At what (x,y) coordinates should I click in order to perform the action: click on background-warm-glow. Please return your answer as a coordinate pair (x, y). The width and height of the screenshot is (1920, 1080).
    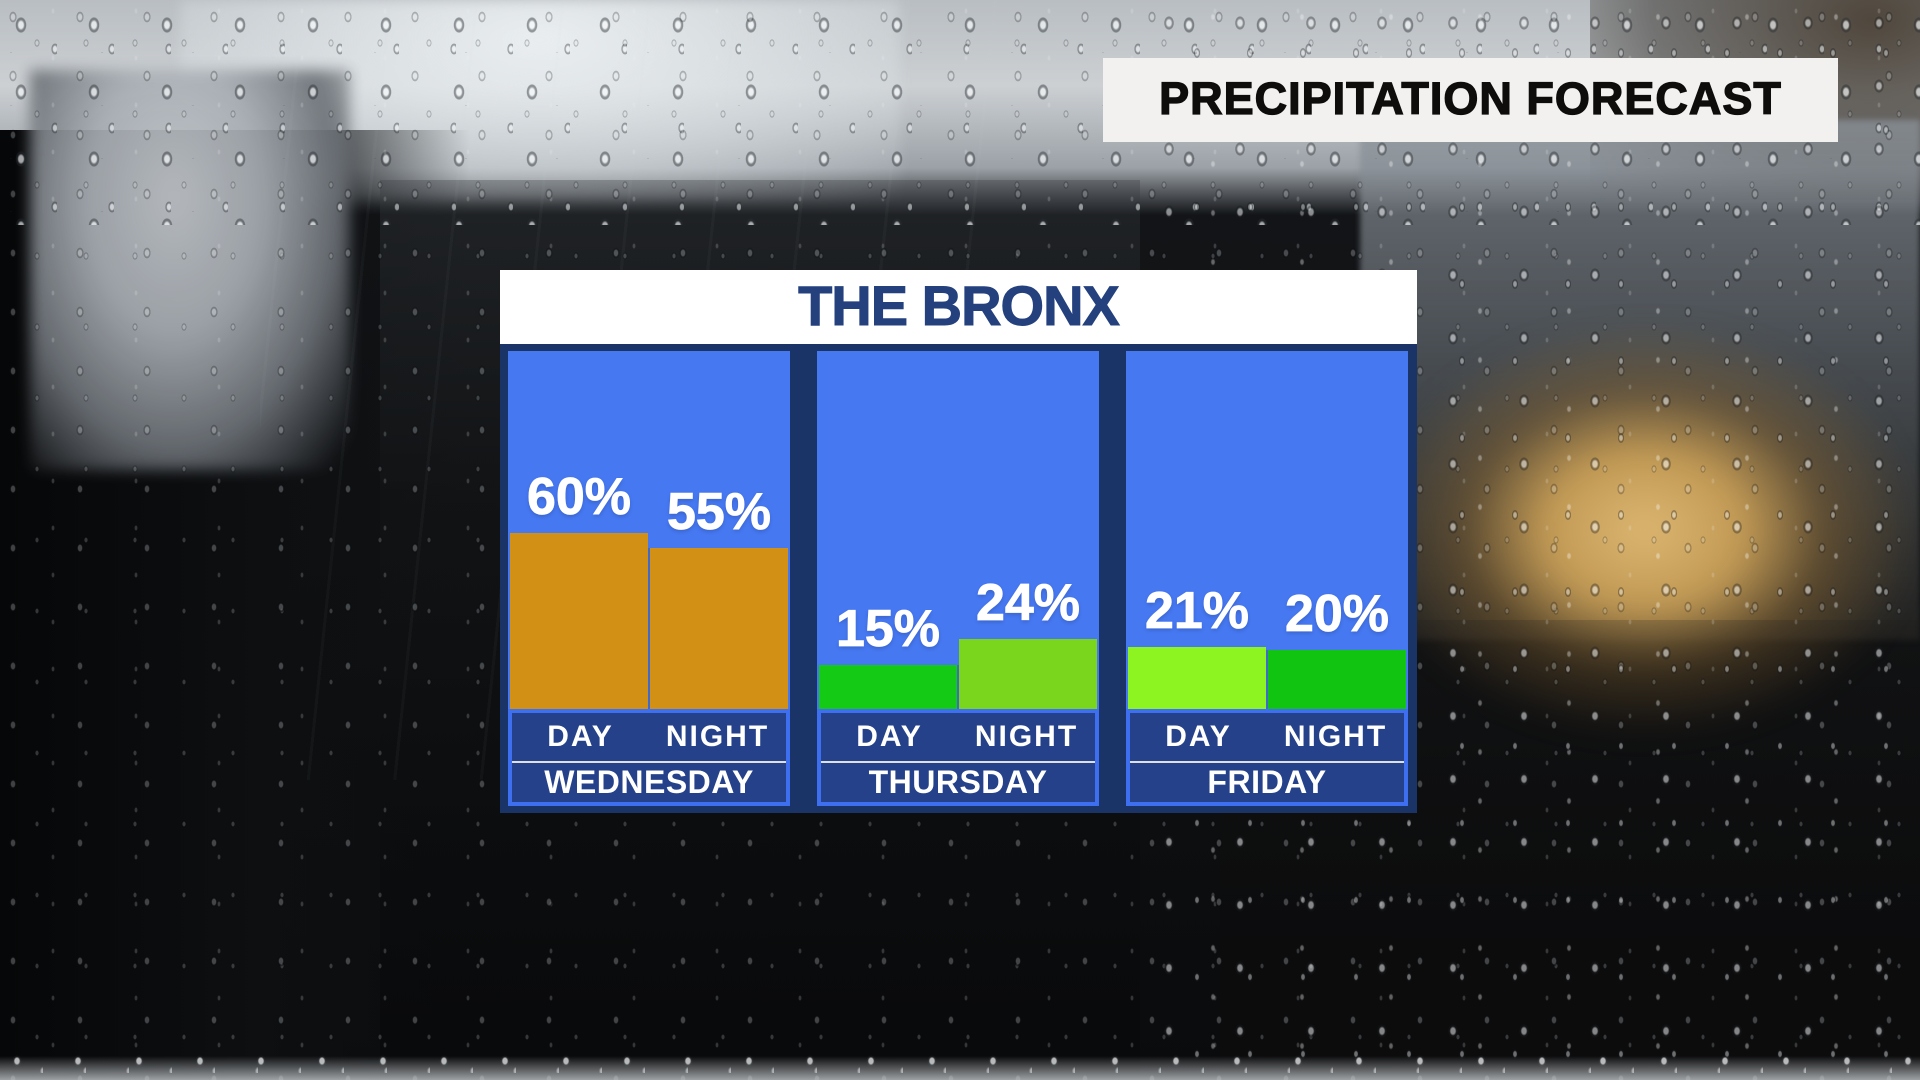
    Looking at the image, I should click on (1645, 530).